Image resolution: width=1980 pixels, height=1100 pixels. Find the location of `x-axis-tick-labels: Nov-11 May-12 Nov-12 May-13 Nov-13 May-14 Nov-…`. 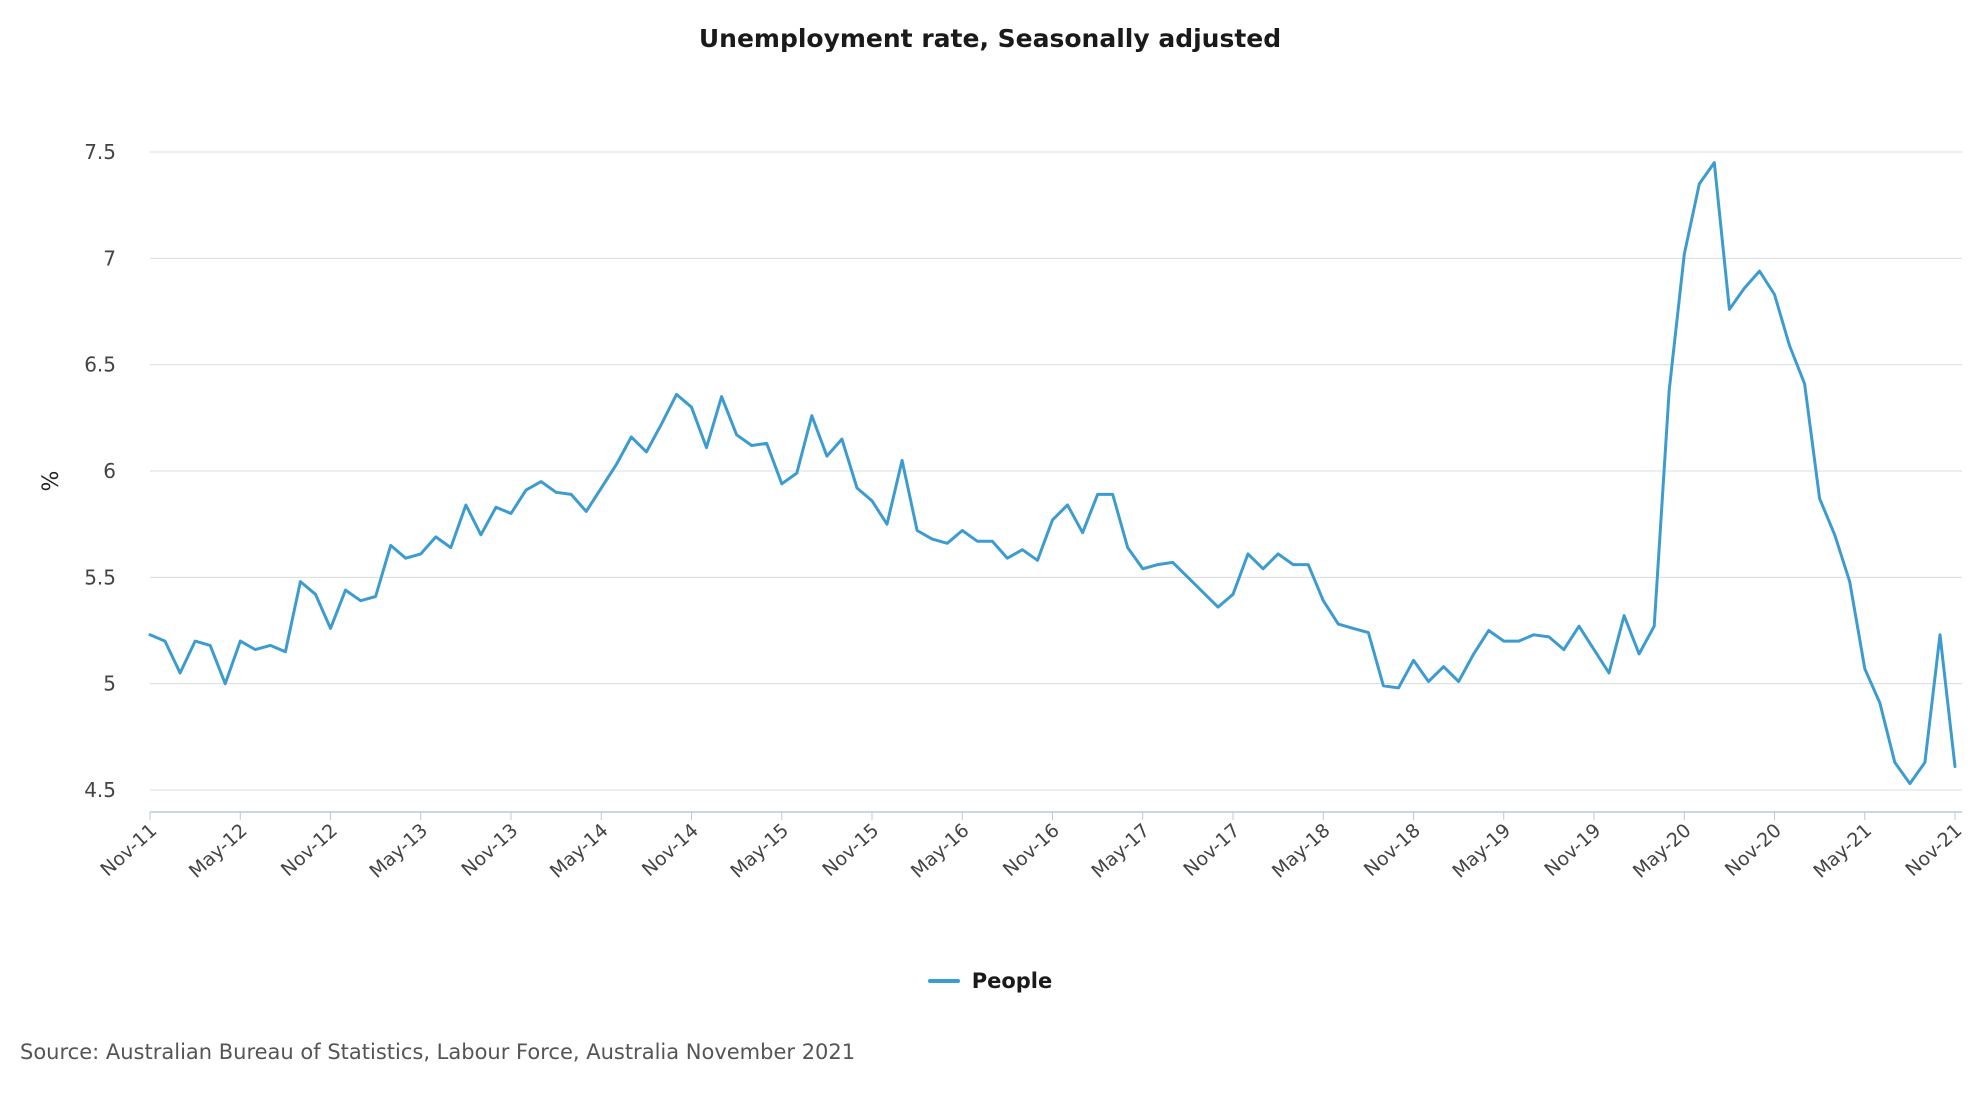

x-axis-tick-labels: Nov-11 May-12 Nov-12 May-13 Nov-13 May-14 Nov-… is located at coordinates (1031, 850).